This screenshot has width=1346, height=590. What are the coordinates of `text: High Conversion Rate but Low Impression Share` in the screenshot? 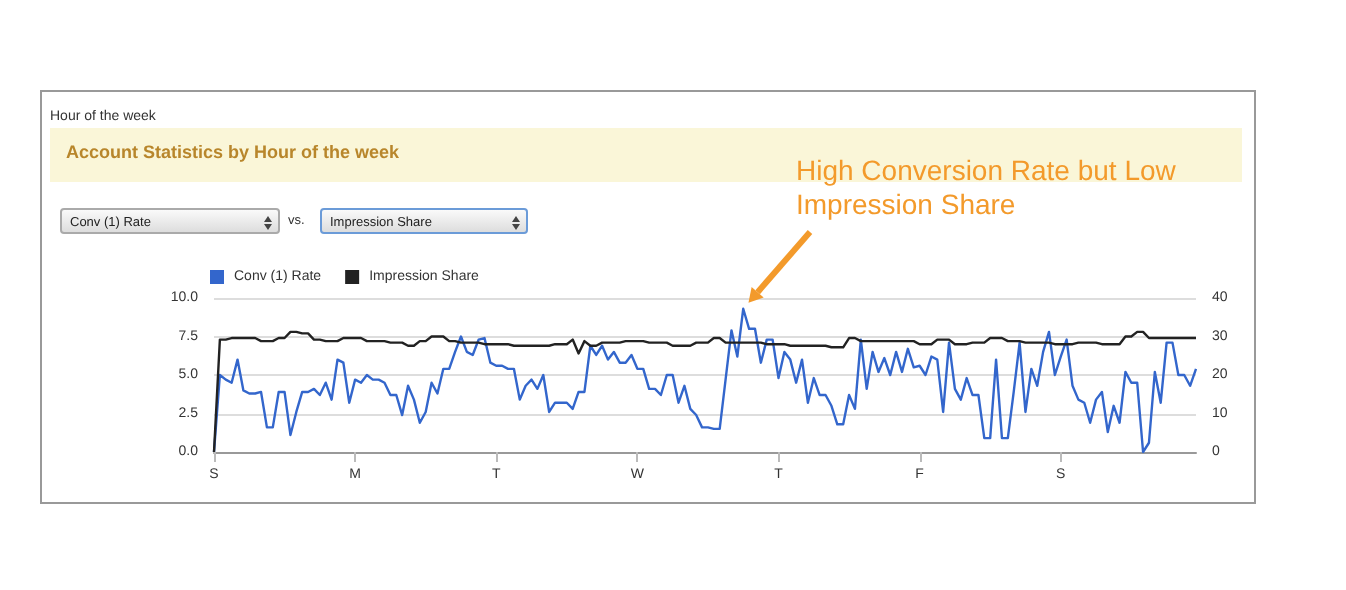 It's located at (987, 188).